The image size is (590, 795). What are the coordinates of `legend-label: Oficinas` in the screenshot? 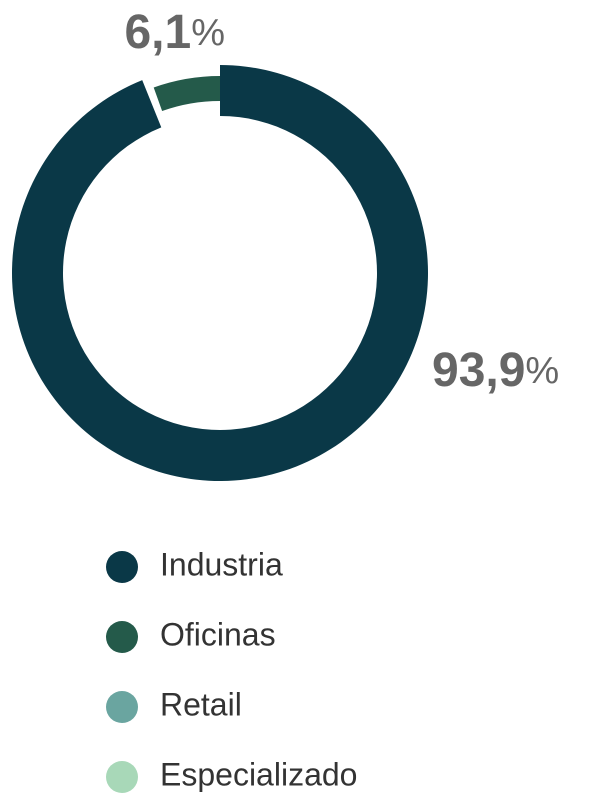 It's located at (218, 634).